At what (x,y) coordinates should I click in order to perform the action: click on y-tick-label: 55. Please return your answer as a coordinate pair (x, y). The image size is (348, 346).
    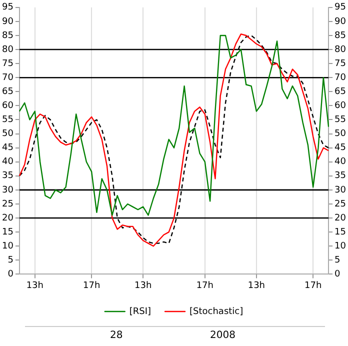
    Looking at the image, I should click on (8, 120).